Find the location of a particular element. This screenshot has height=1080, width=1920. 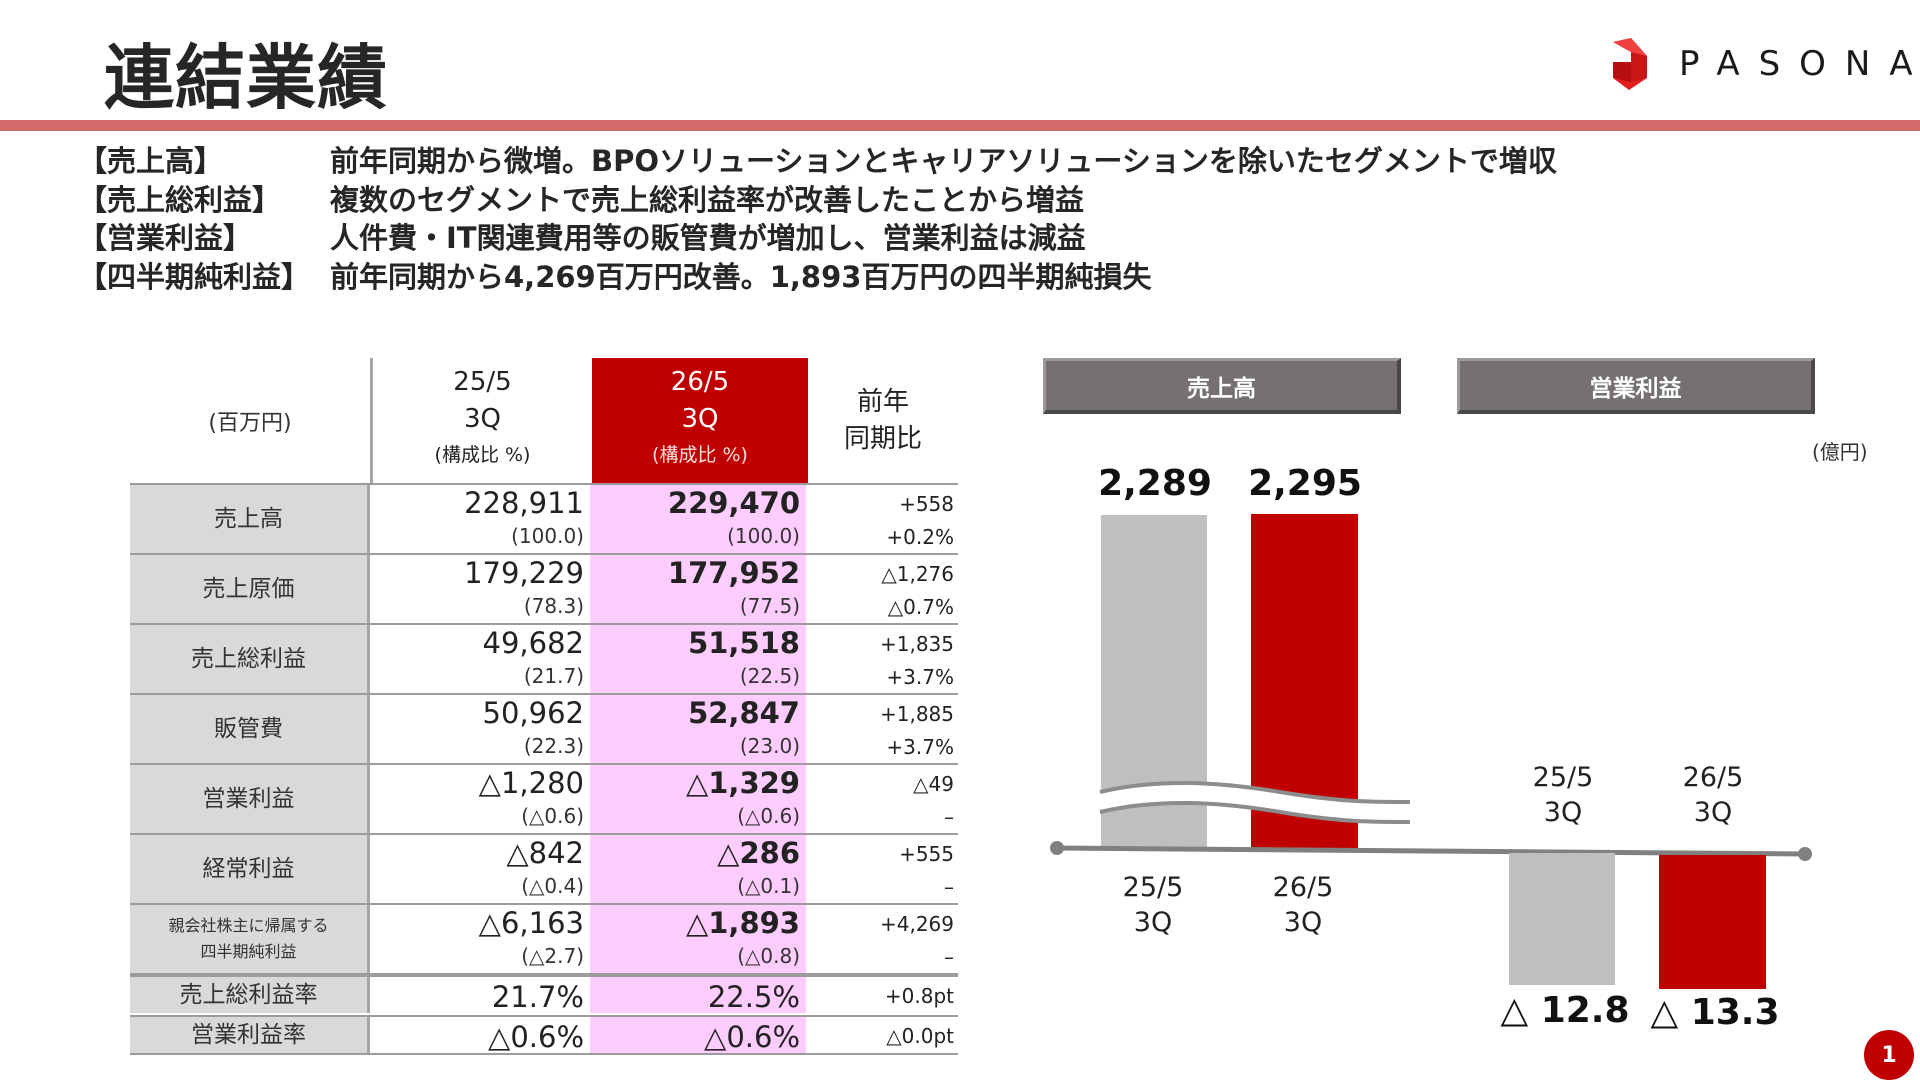

yoy-value: △1,276 is located at coordinates (917, 574).